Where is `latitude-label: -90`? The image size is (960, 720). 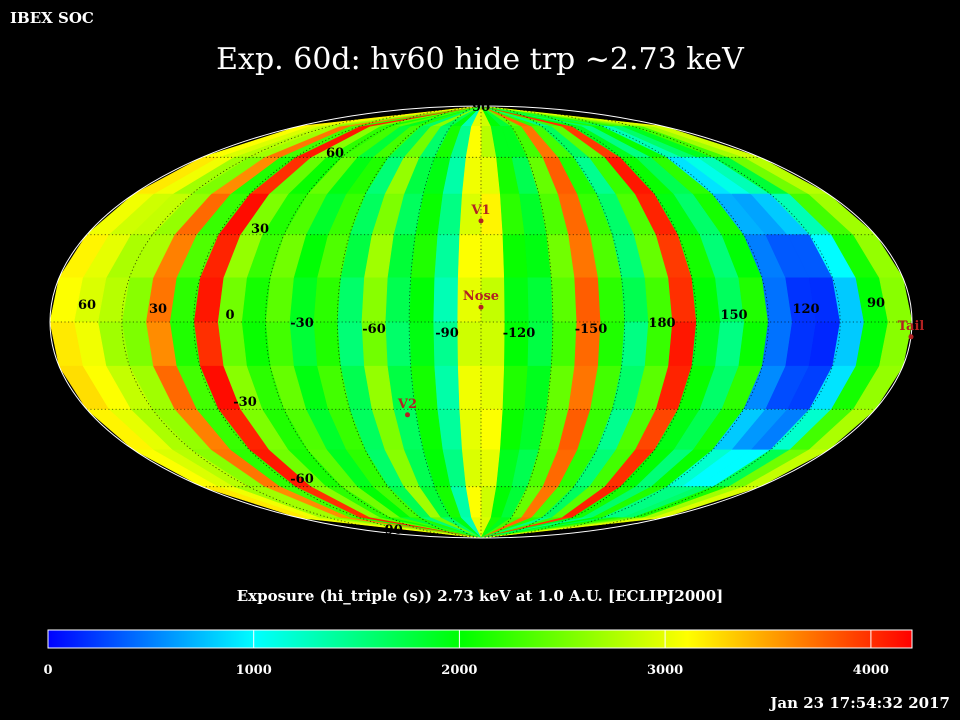
latitude-label: -90 is located at coordinates (391, 530).